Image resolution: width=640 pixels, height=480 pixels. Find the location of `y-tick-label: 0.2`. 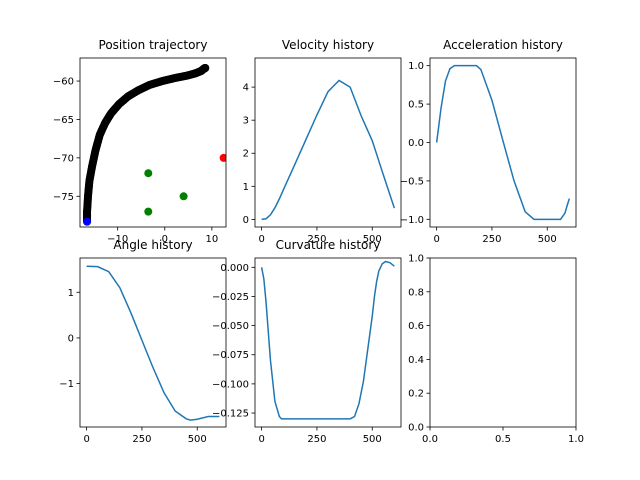

y-tick-label: 0.2 is located at coordinates (416, 394).